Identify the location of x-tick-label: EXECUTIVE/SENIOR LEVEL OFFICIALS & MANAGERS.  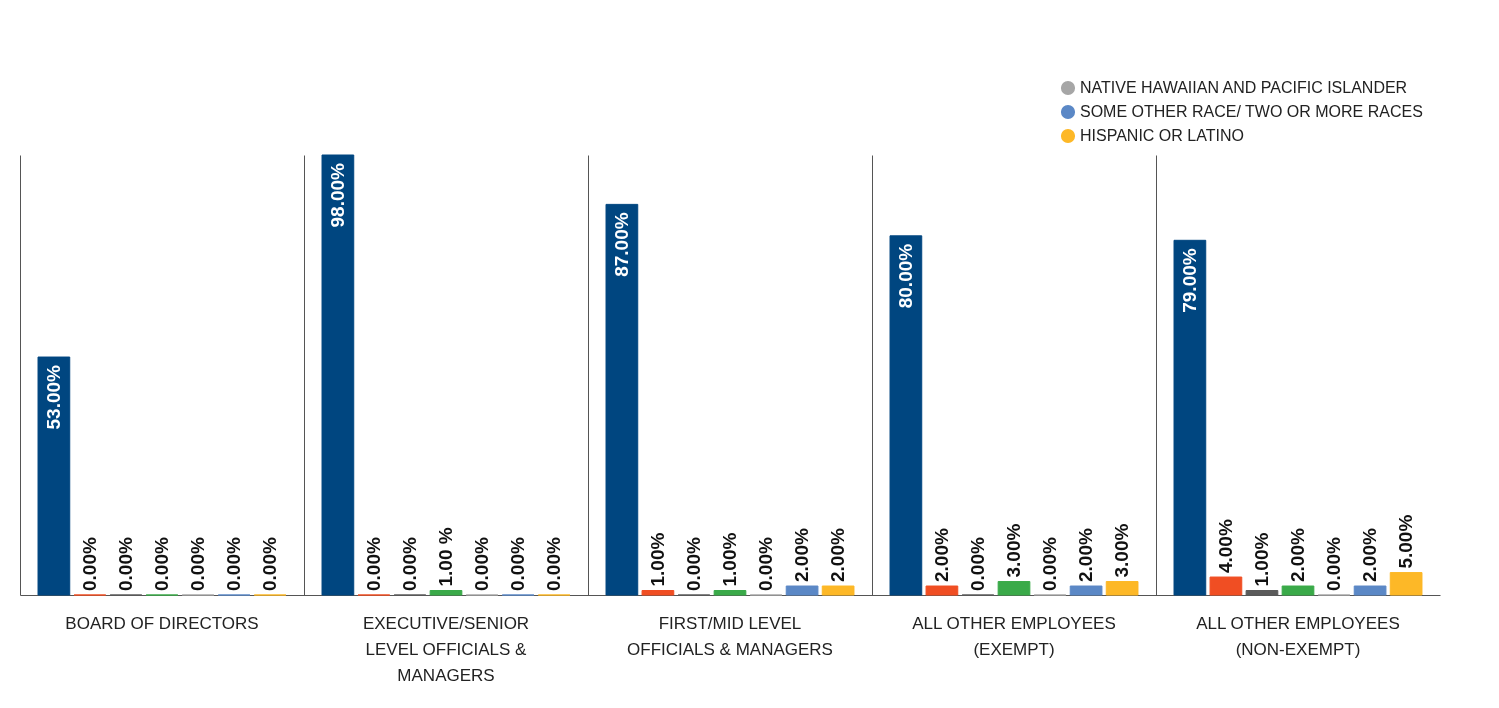
(446, 649).